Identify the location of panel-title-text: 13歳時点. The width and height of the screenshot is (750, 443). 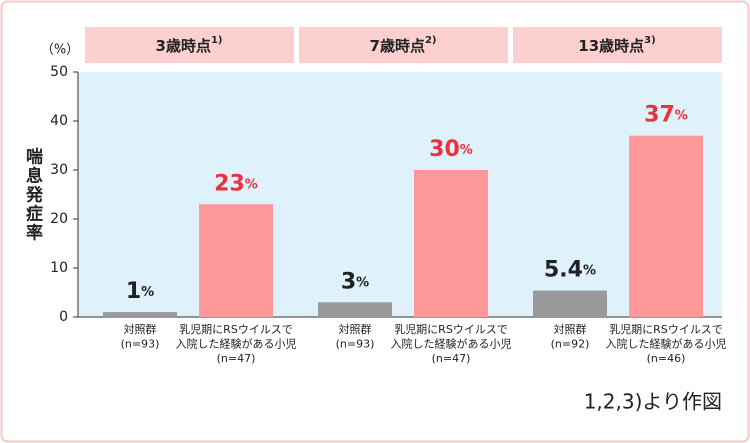
(611, 46).